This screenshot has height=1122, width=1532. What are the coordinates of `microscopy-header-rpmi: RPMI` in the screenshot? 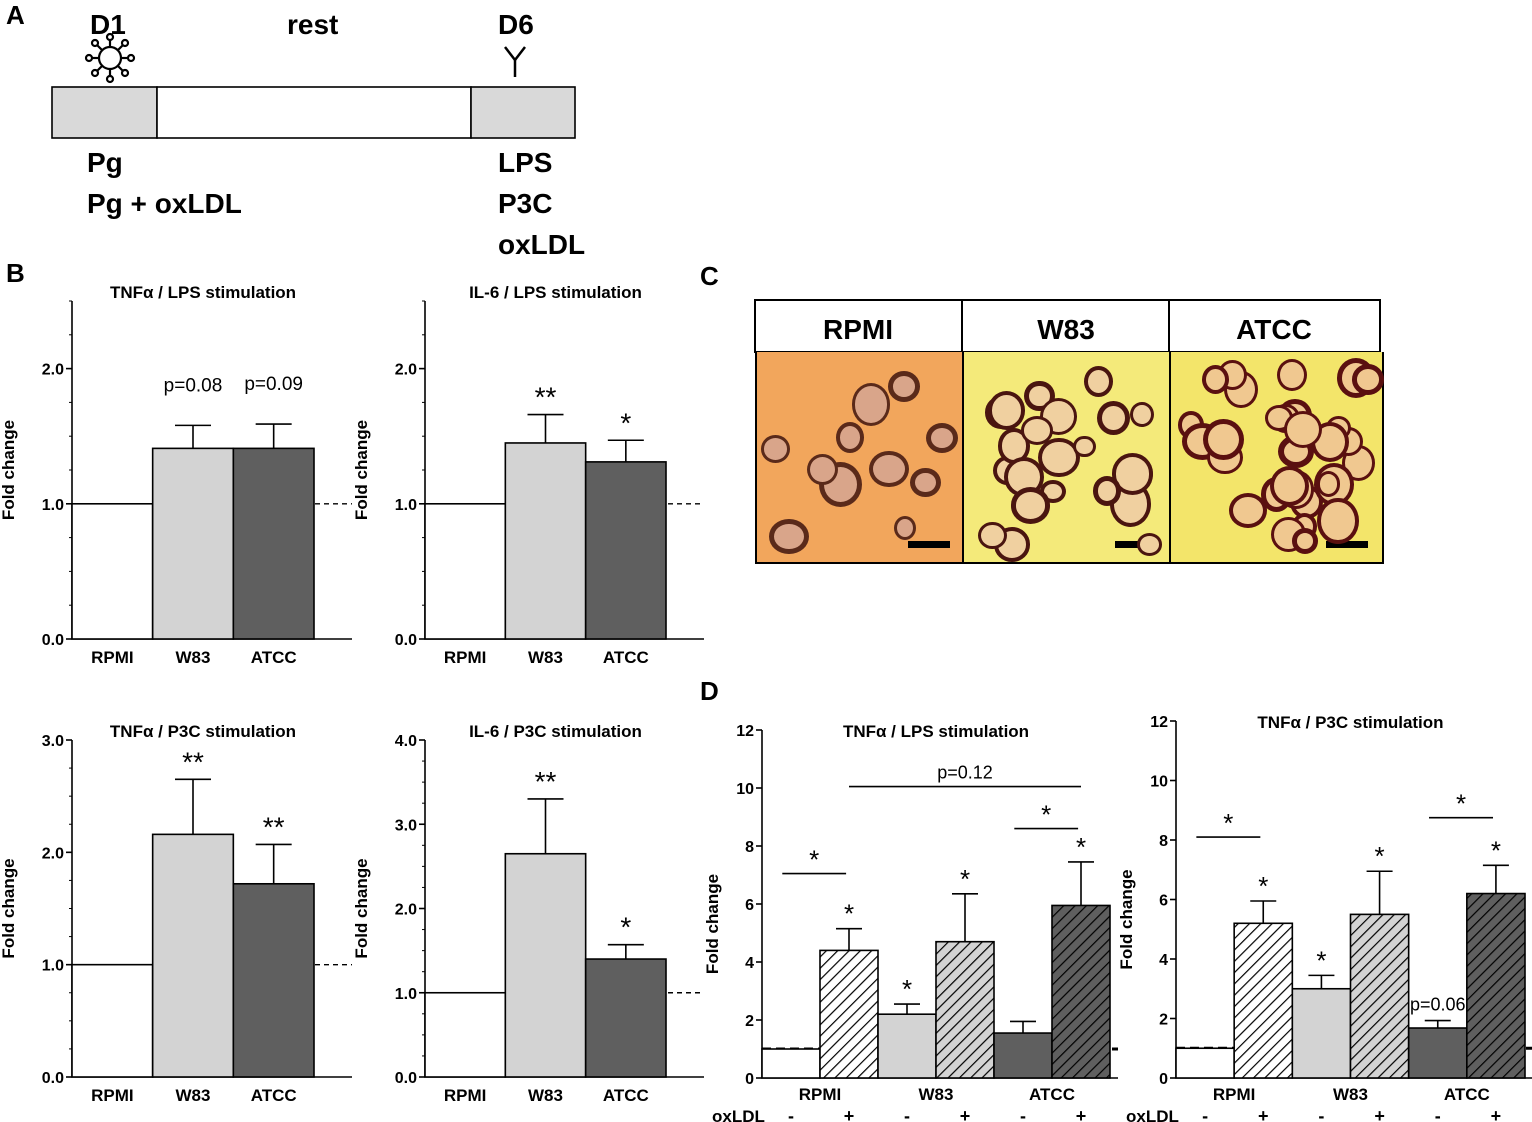 It's located at (858, 329).